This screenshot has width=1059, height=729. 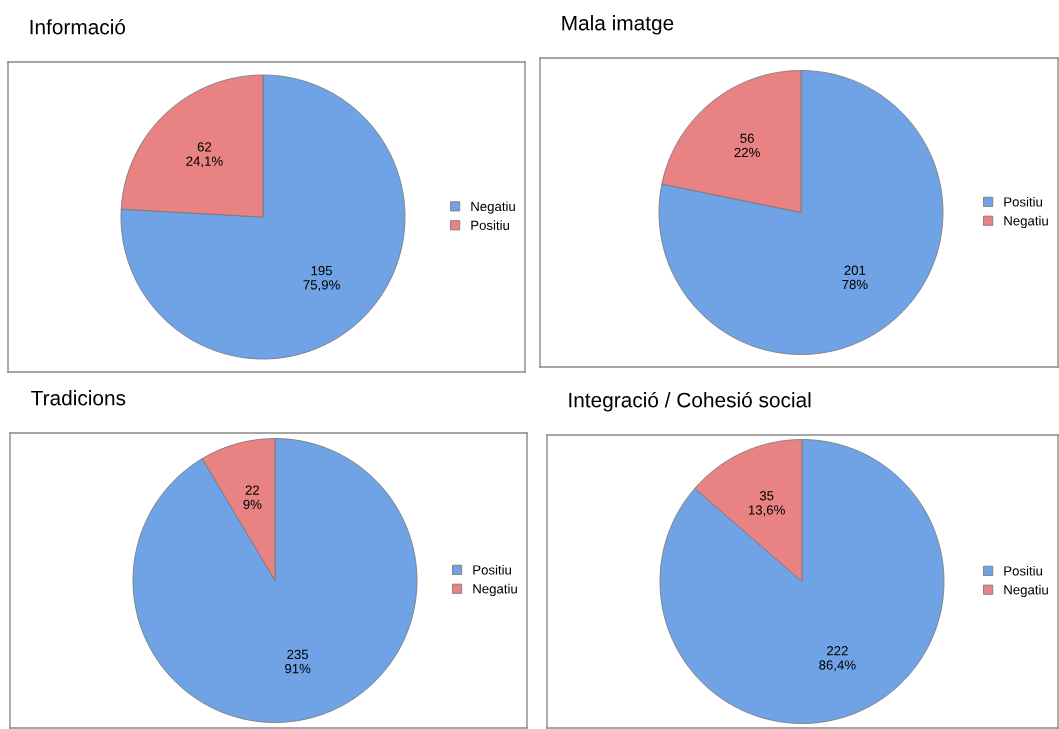 What do you see at coordinates (252, 497) in the screenshot?
I see `data-label: 22 9%` at bounding box center [252, 497].